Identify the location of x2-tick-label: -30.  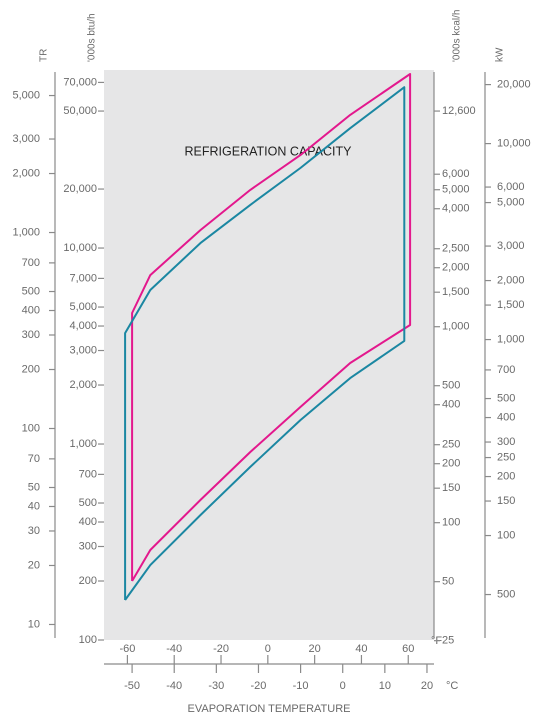
(216, 686).